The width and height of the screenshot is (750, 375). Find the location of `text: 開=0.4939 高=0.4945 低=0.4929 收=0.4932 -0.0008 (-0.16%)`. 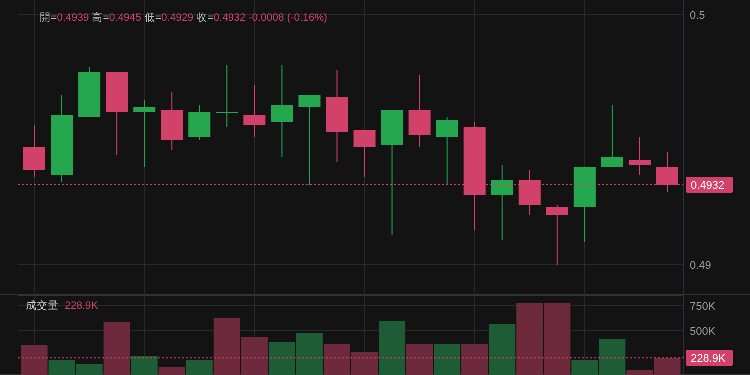

text: 開=0.4939 高=0.4945 低=0.4929 收=0.4932 -0.0008 (-0.16%) is located at coordinates (184, 18).